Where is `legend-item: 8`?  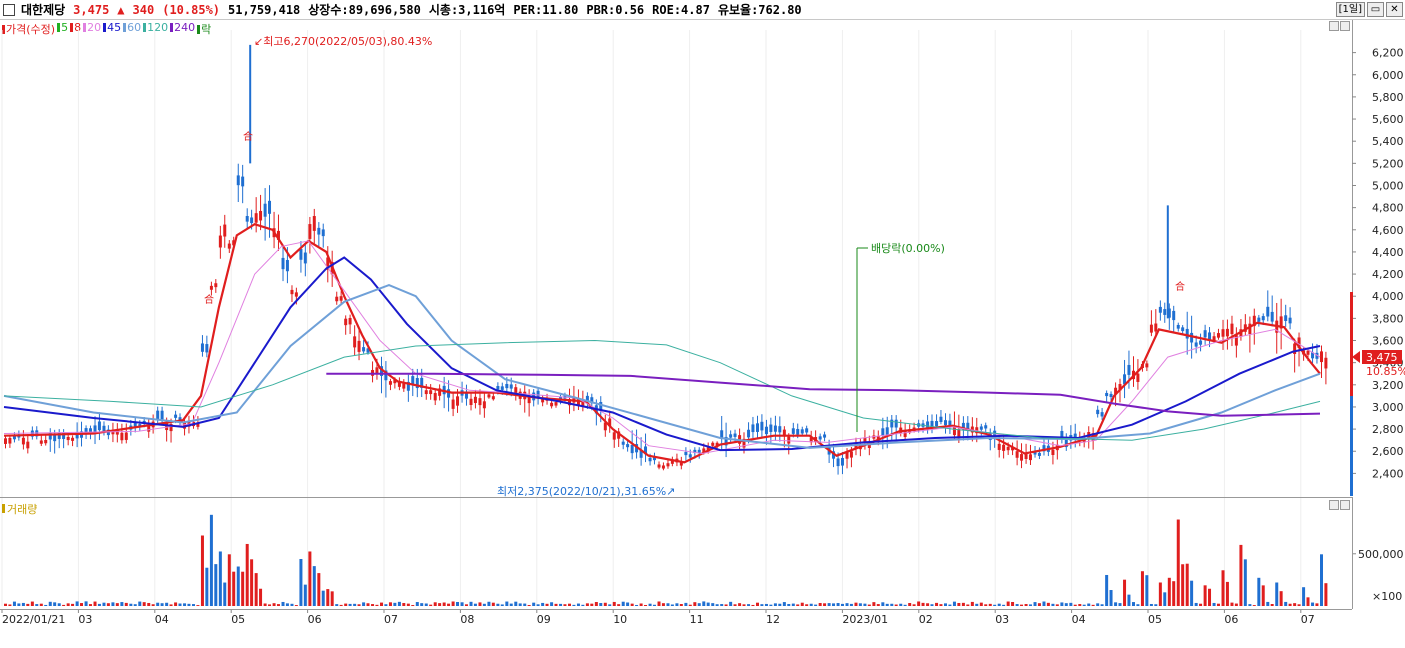
legend-item: 8 is located at coordinates (75, 29).